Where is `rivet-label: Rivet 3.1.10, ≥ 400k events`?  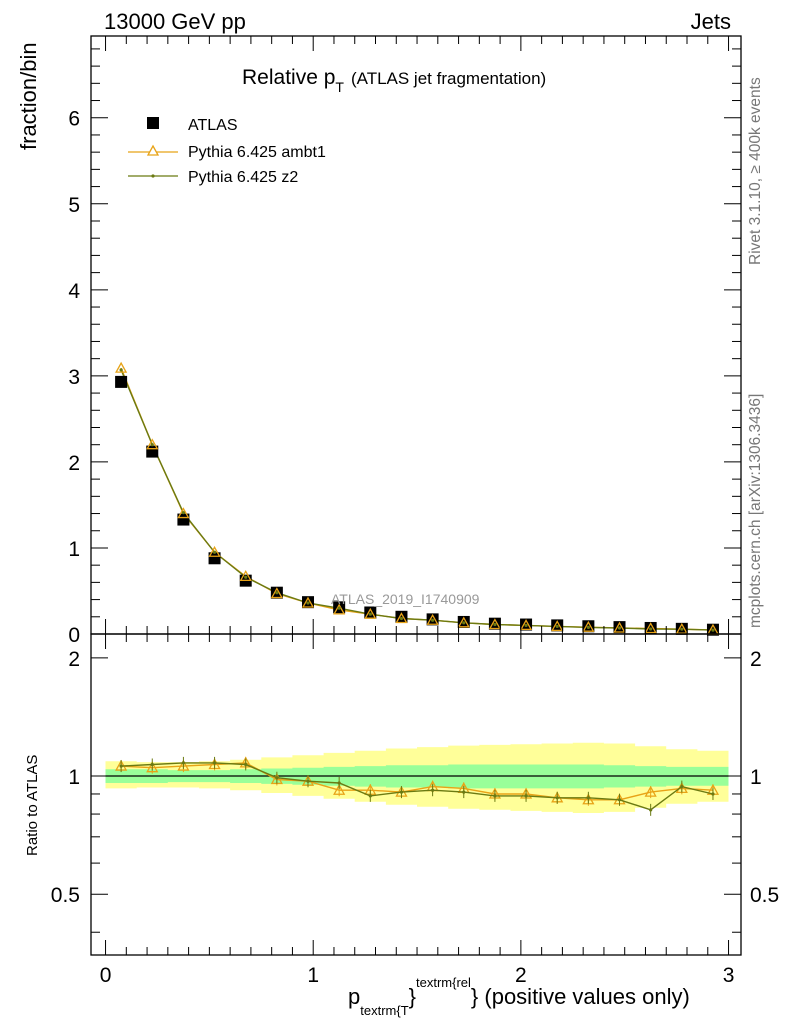 rivet-label: Rivet 3.1.10, ≥ 400k events is located at coordinates (755, 171).